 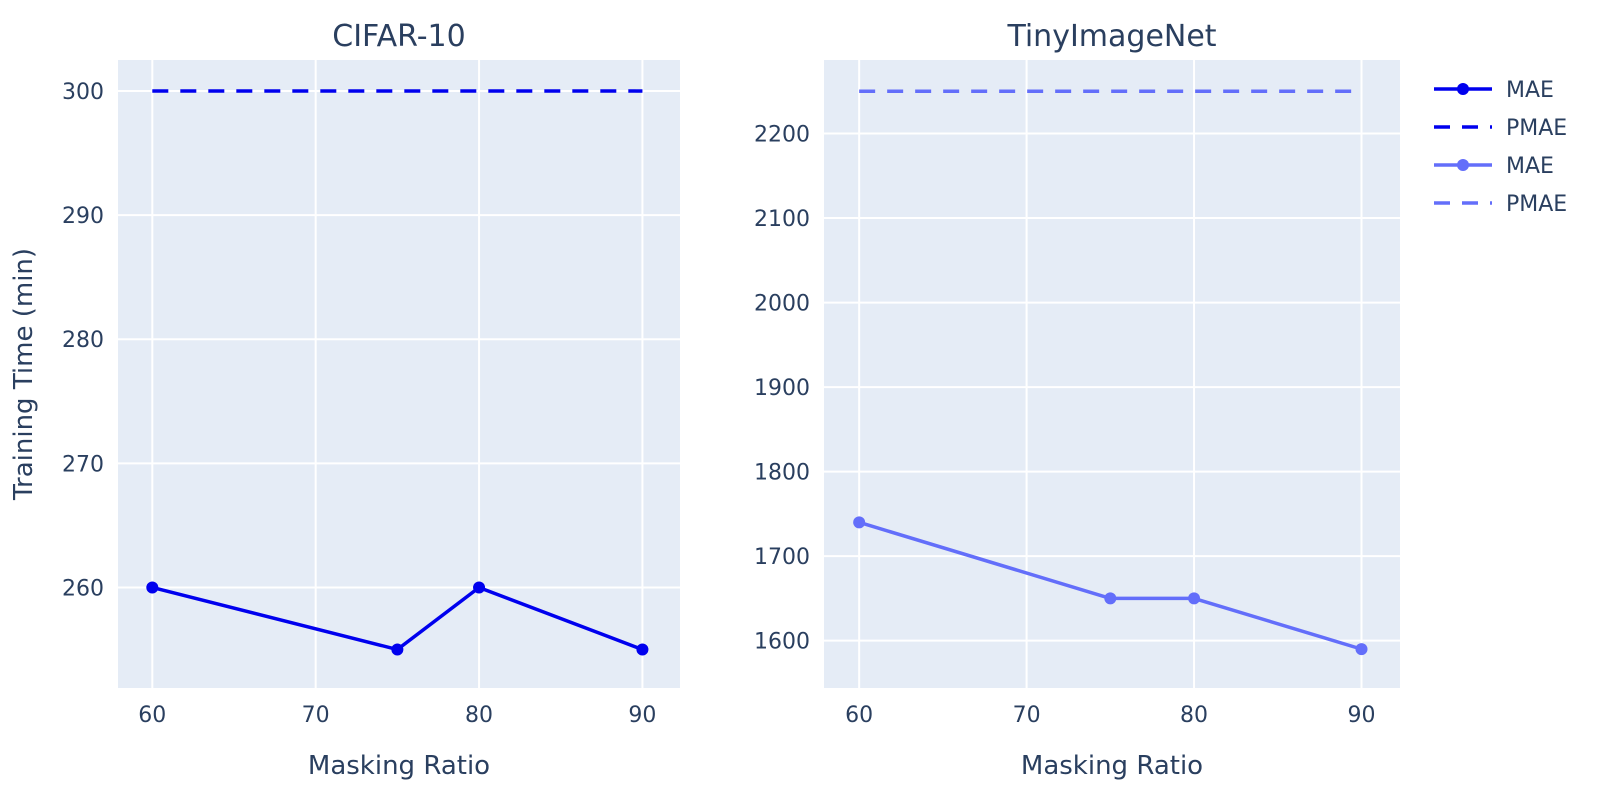 What do you see at coordinates (24, 374) in the screenshot?
I see `y-axis-title: Training Time (min)` at bounding box center [24, 374].